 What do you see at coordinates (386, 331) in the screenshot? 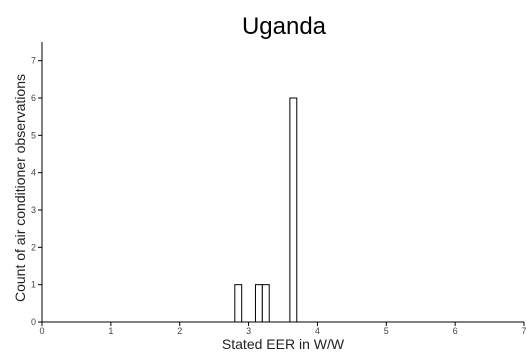
I see `x-tick-label: 5` at bounding box center [386, 331].